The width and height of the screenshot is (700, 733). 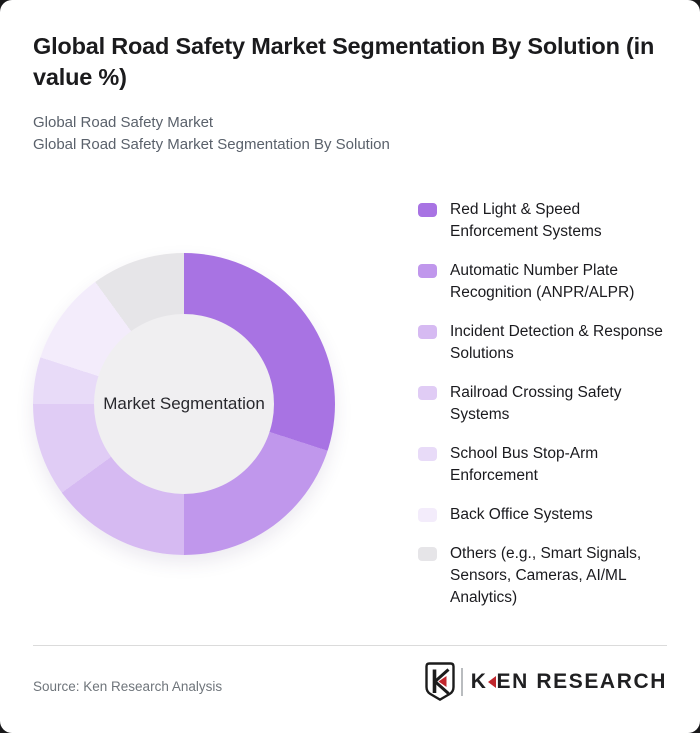 I want to click on donut-center-label: Market Segmentation, so click(x=184, y=403).